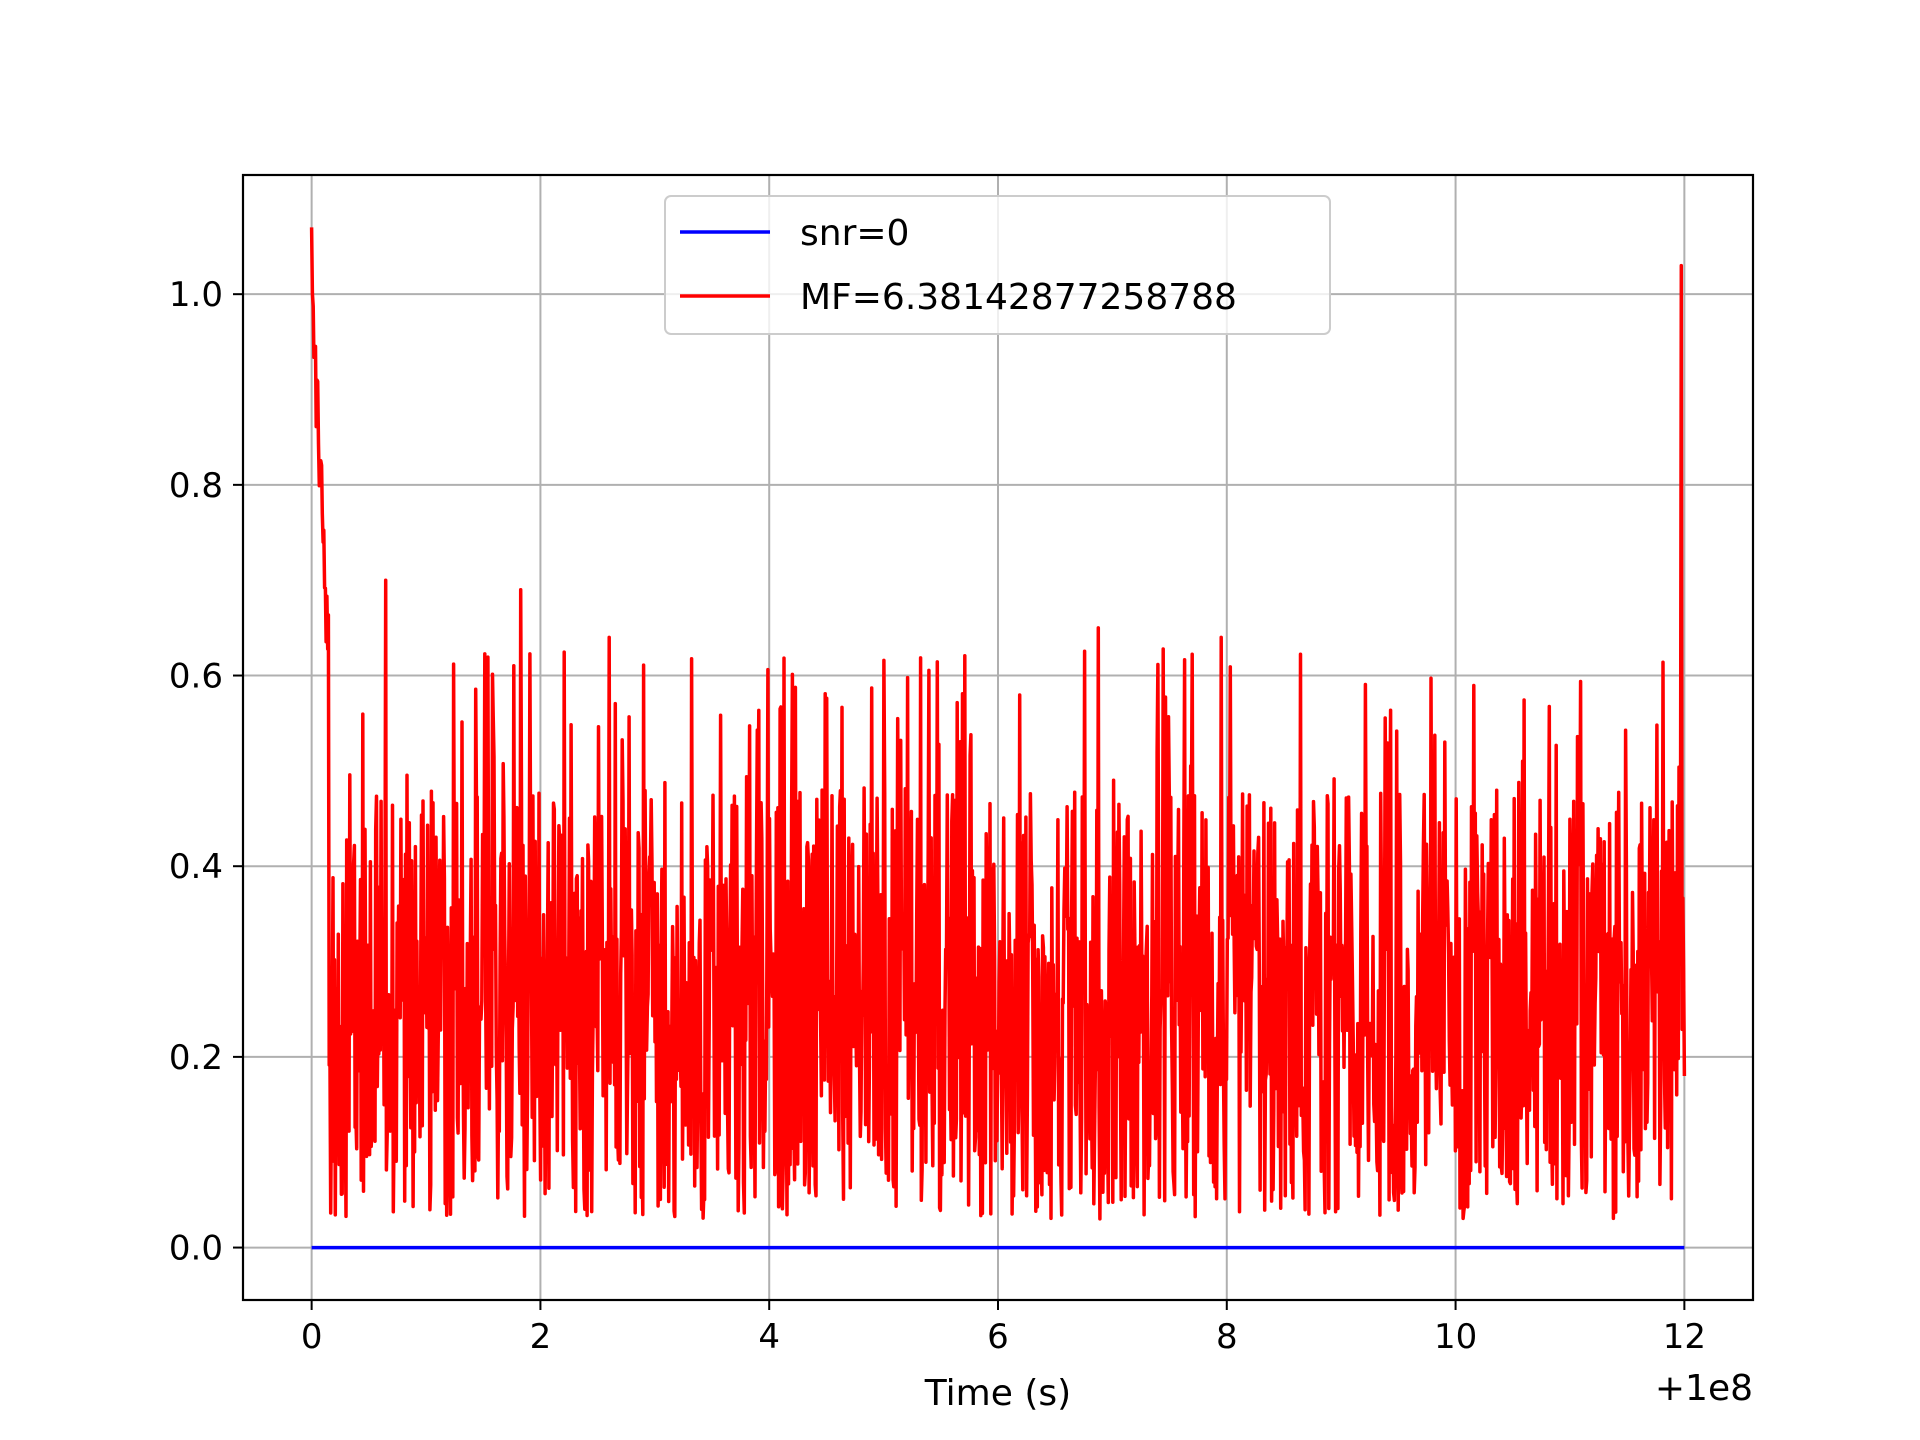 The height and width of the screenshot is (1440, 1920). What do you see at coordinates (1227, 1337) in the screenshot?
I see `x-tick-label: 8` at bounding box center [1227, 1337].